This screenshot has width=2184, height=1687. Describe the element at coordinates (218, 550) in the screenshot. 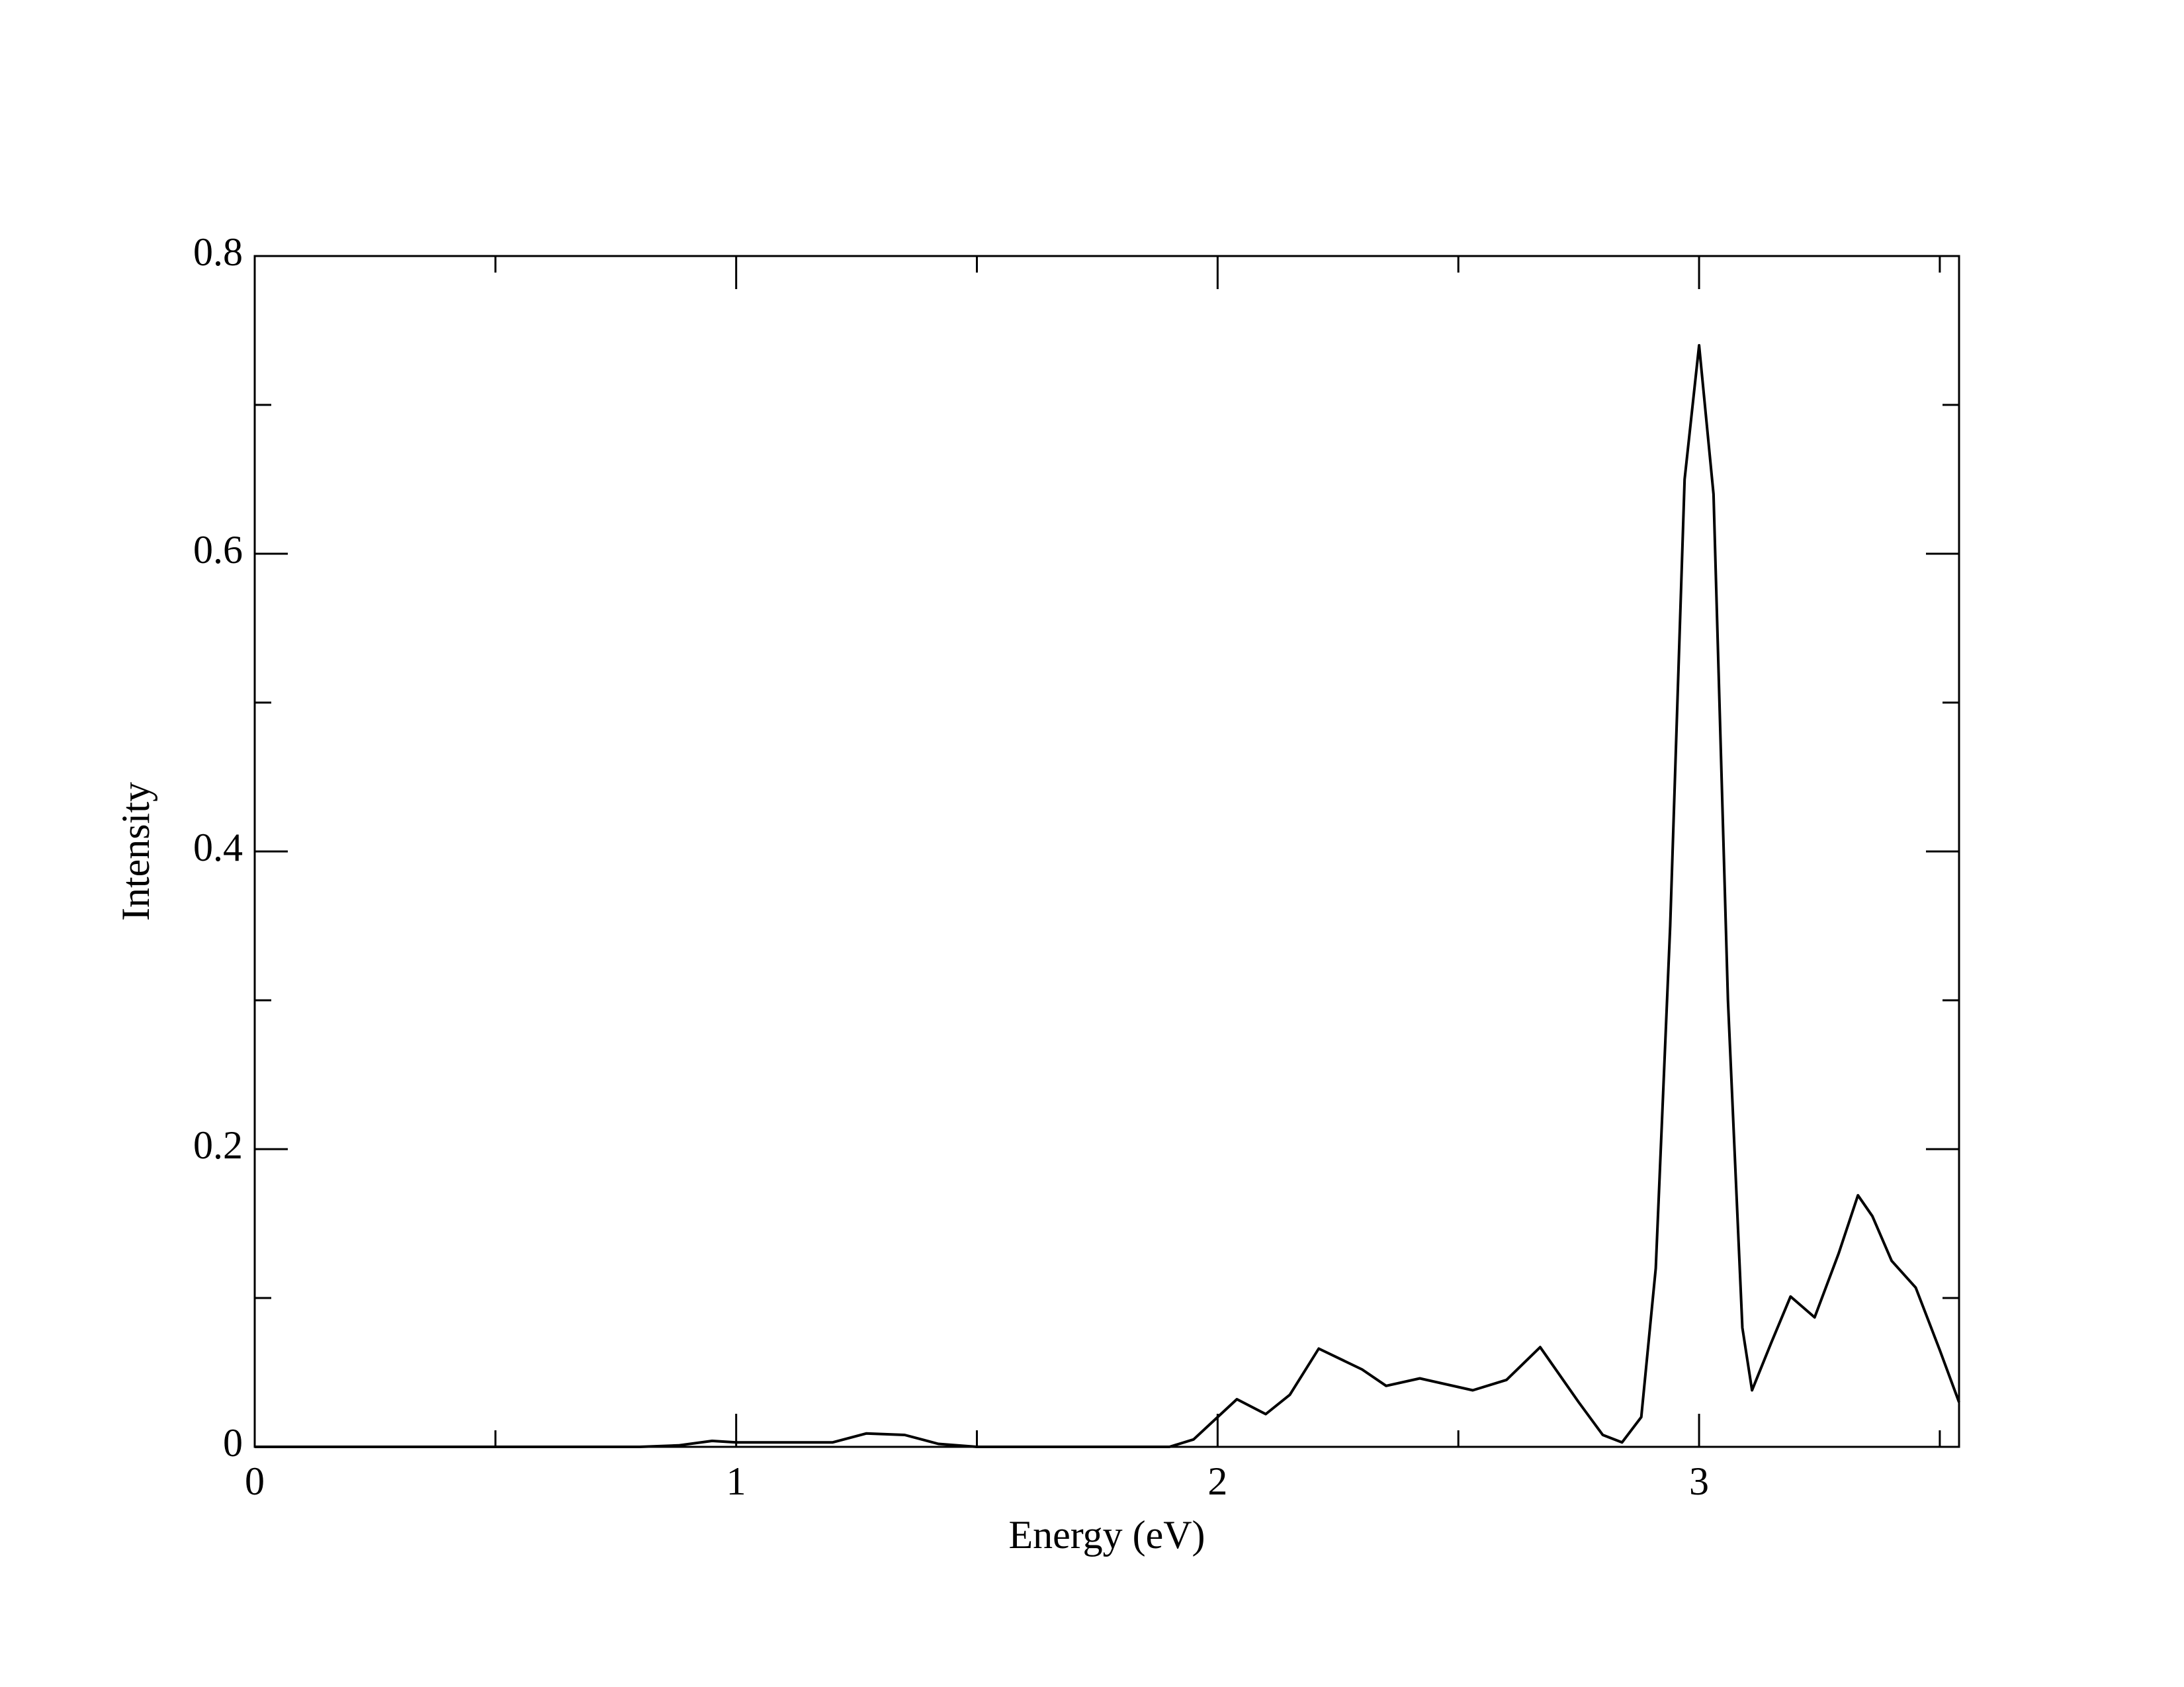

I see `y-tick-label: 0.6` at that location.